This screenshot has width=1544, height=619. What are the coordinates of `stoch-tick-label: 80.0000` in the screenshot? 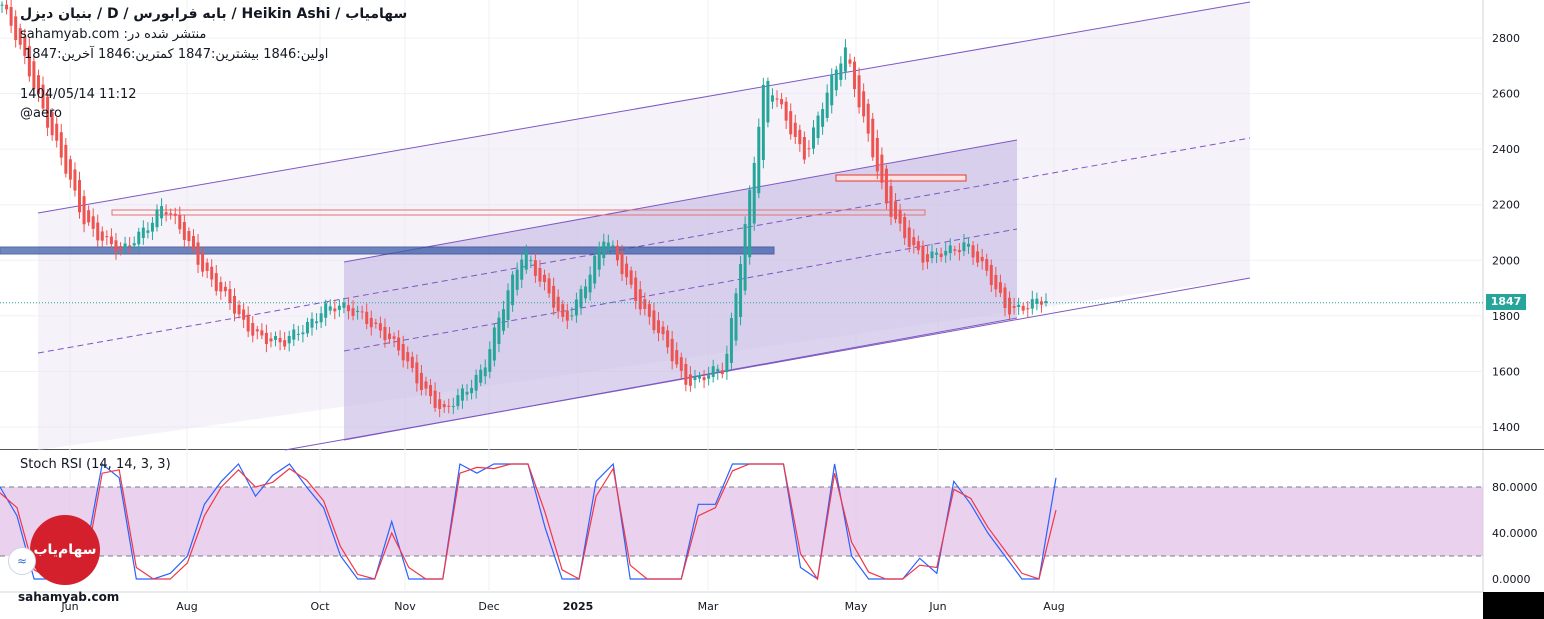 It's located at (1515, 487).